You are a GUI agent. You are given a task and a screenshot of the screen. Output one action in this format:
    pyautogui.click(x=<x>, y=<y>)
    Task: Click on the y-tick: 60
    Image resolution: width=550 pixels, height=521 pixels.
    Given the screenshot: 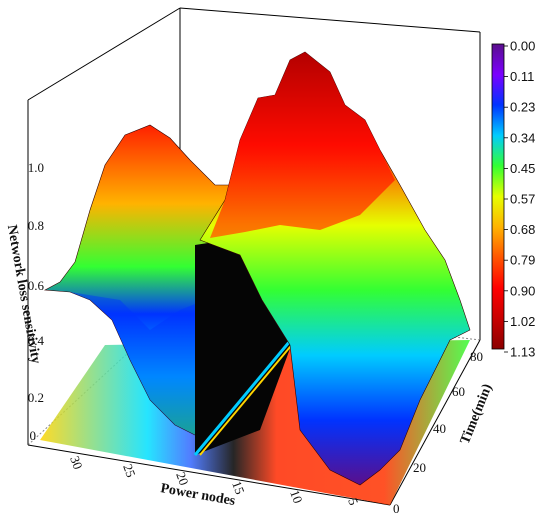 What is the action you would take?
    pyautogui.click(x=458, y=391)
    